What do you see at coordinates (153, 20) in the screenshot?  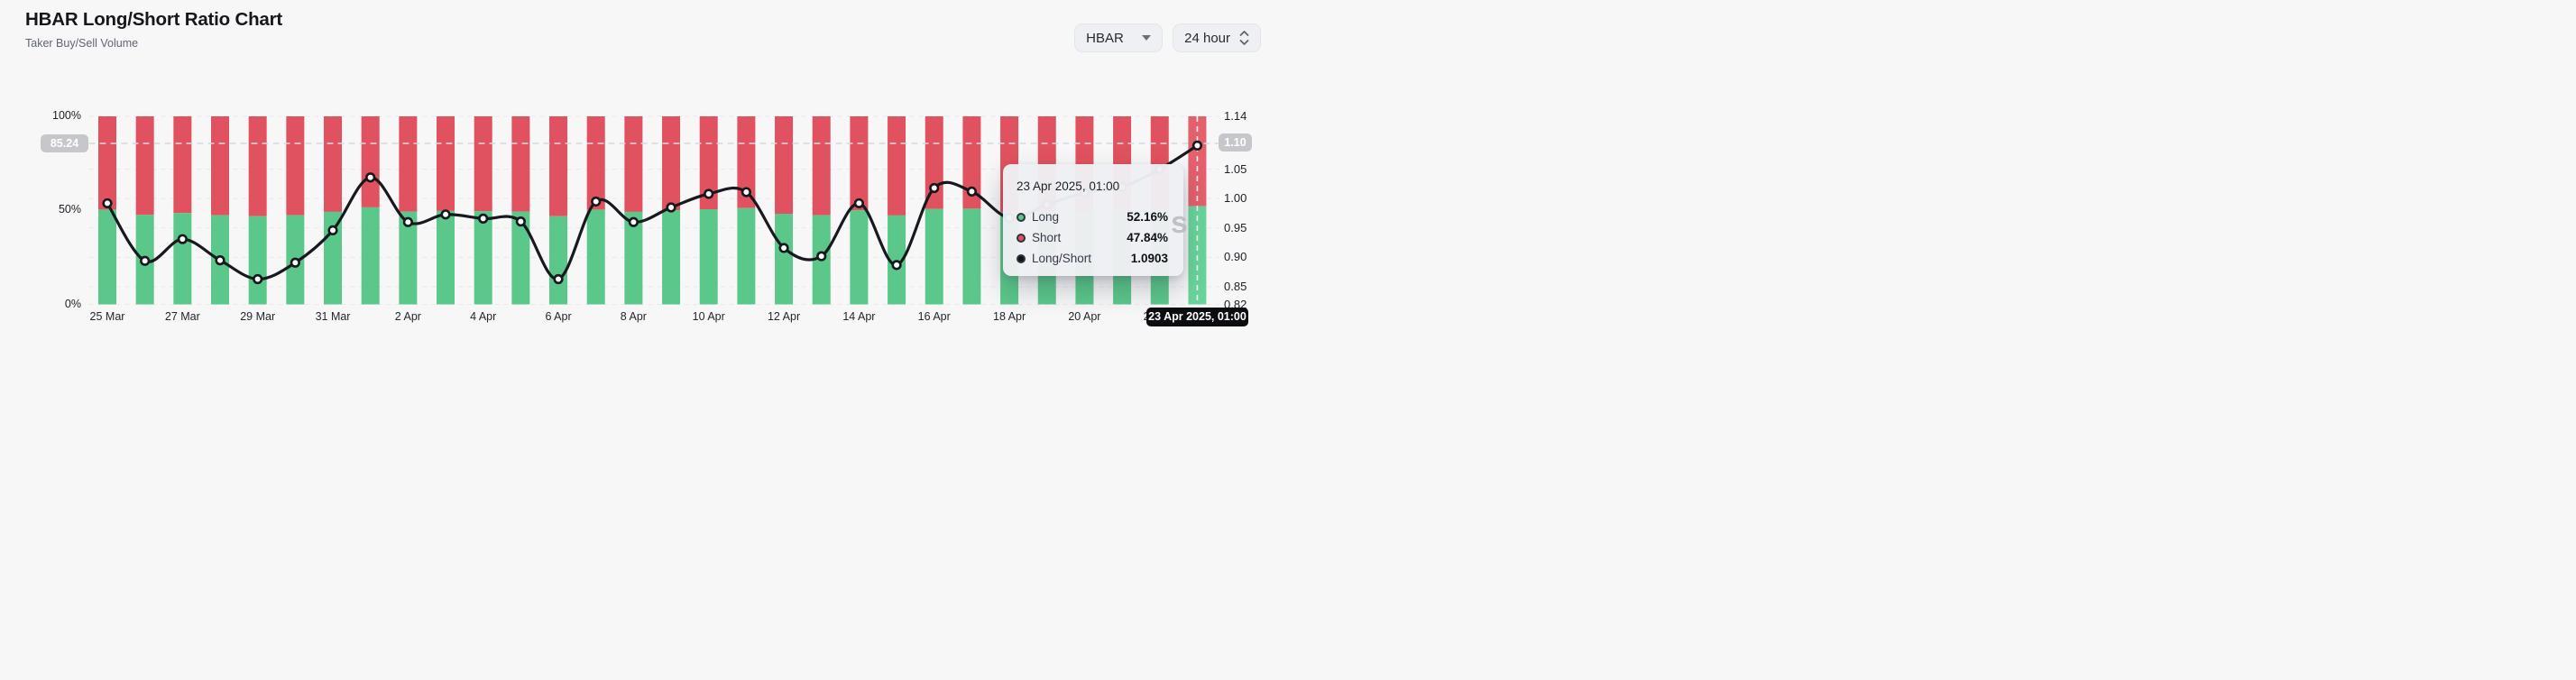 I see `page-title: HBAR Long/Short Ratio Chart` at bounding box center [153, 20].